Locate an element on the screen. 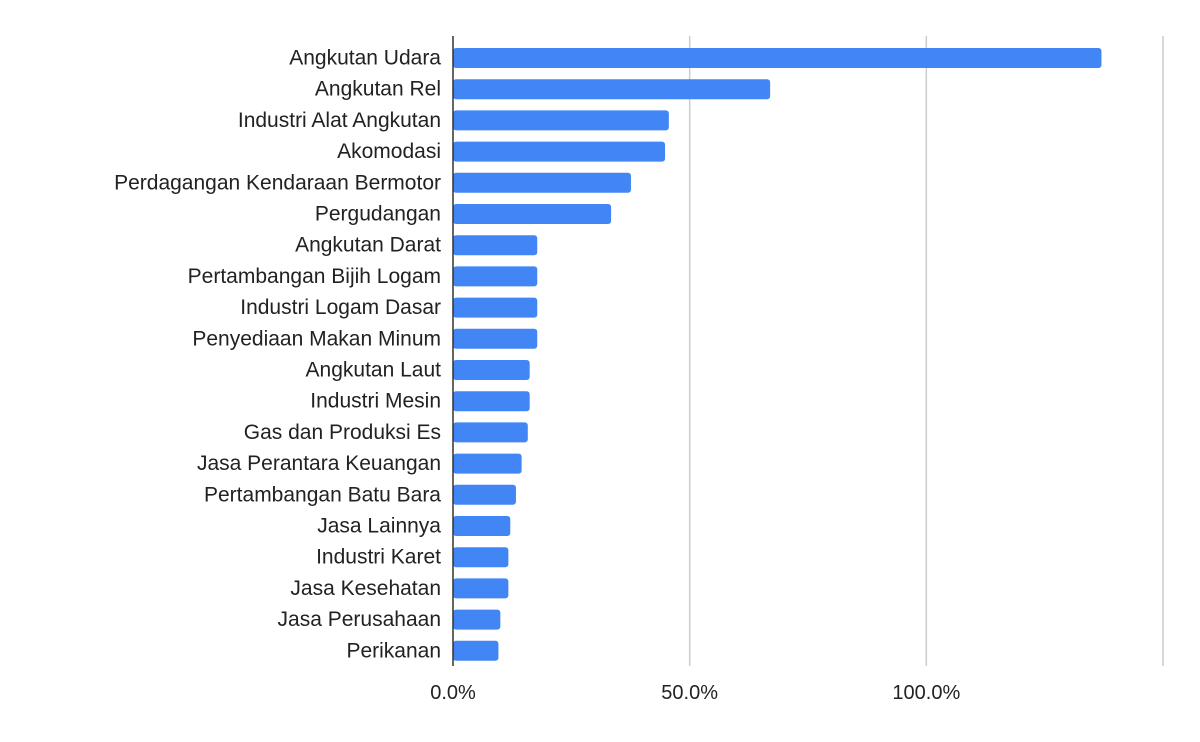 This screenshot has width=1200, height=742. category-label: Angkutan Rel is located at coordinates (378, 89).